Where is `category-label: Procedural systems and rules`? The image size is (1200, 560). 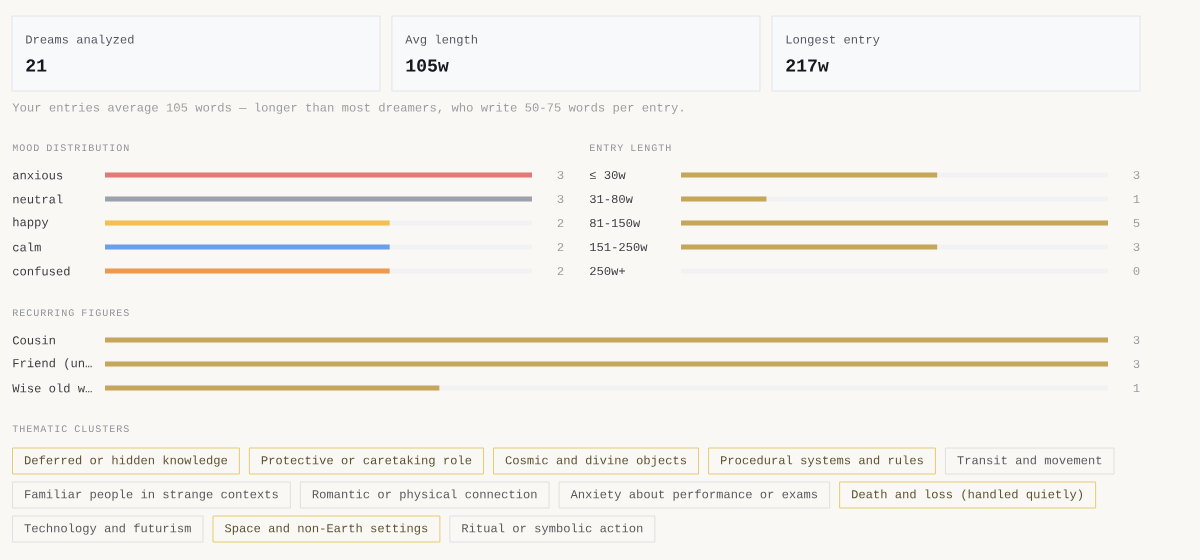 category-label: Procedural systems and rules is located at coordinates (822, 461).